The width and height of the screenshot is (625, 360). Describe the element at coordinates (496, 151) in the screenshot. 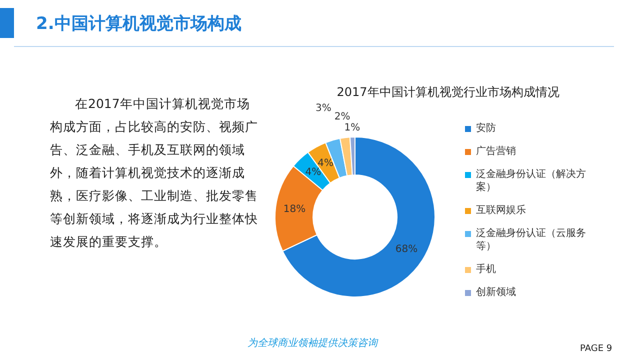

I see `legend-label: 广告营销` at that location.